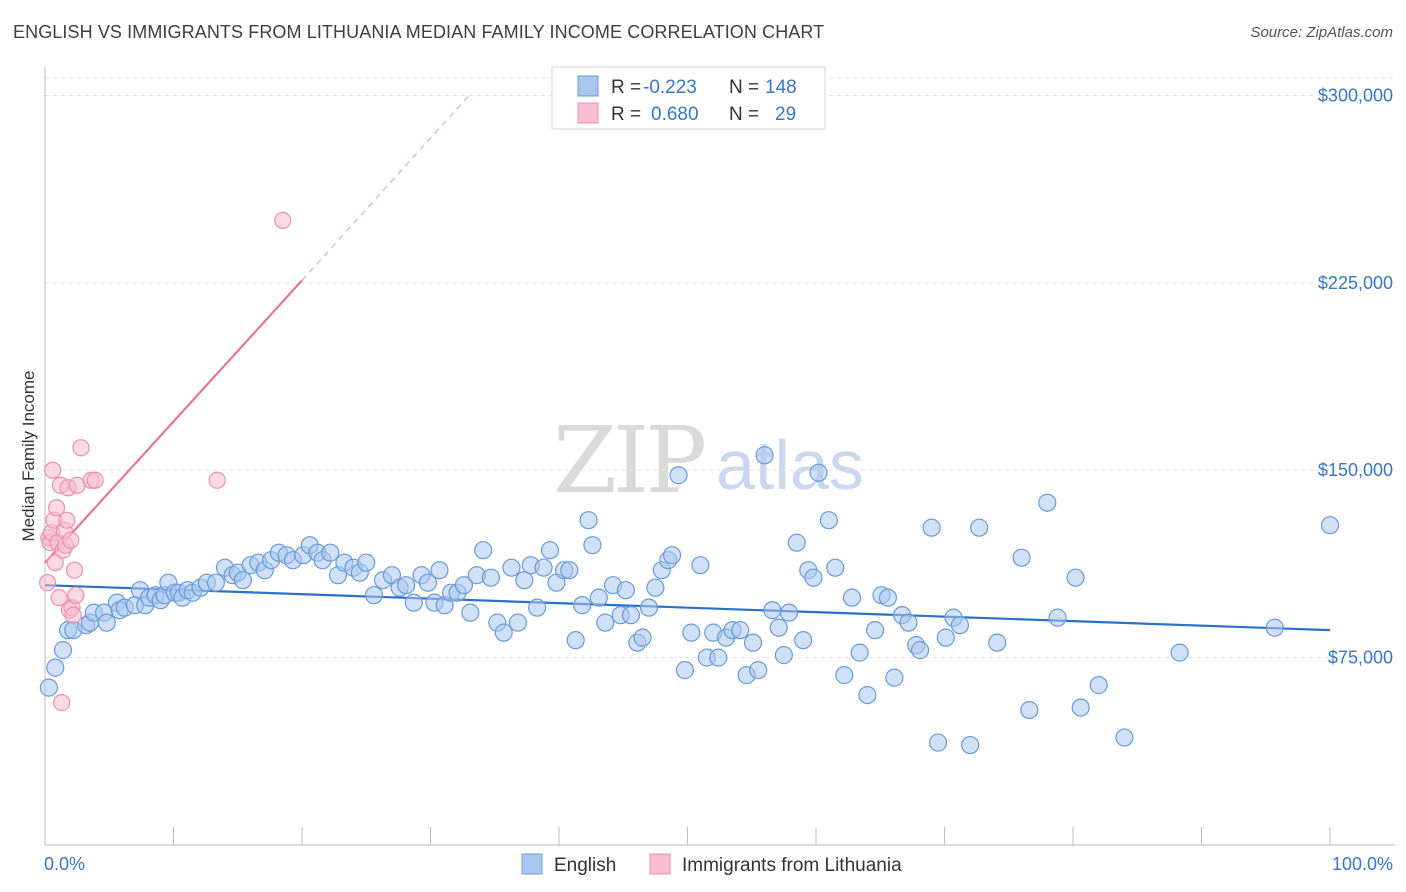 This screenshot has height=892, width=1406. Describe the element at coordinates (792, 865) in the screenshot. I see `series-legend-label-lithuania: Immigrants from Lithuania` at that location.